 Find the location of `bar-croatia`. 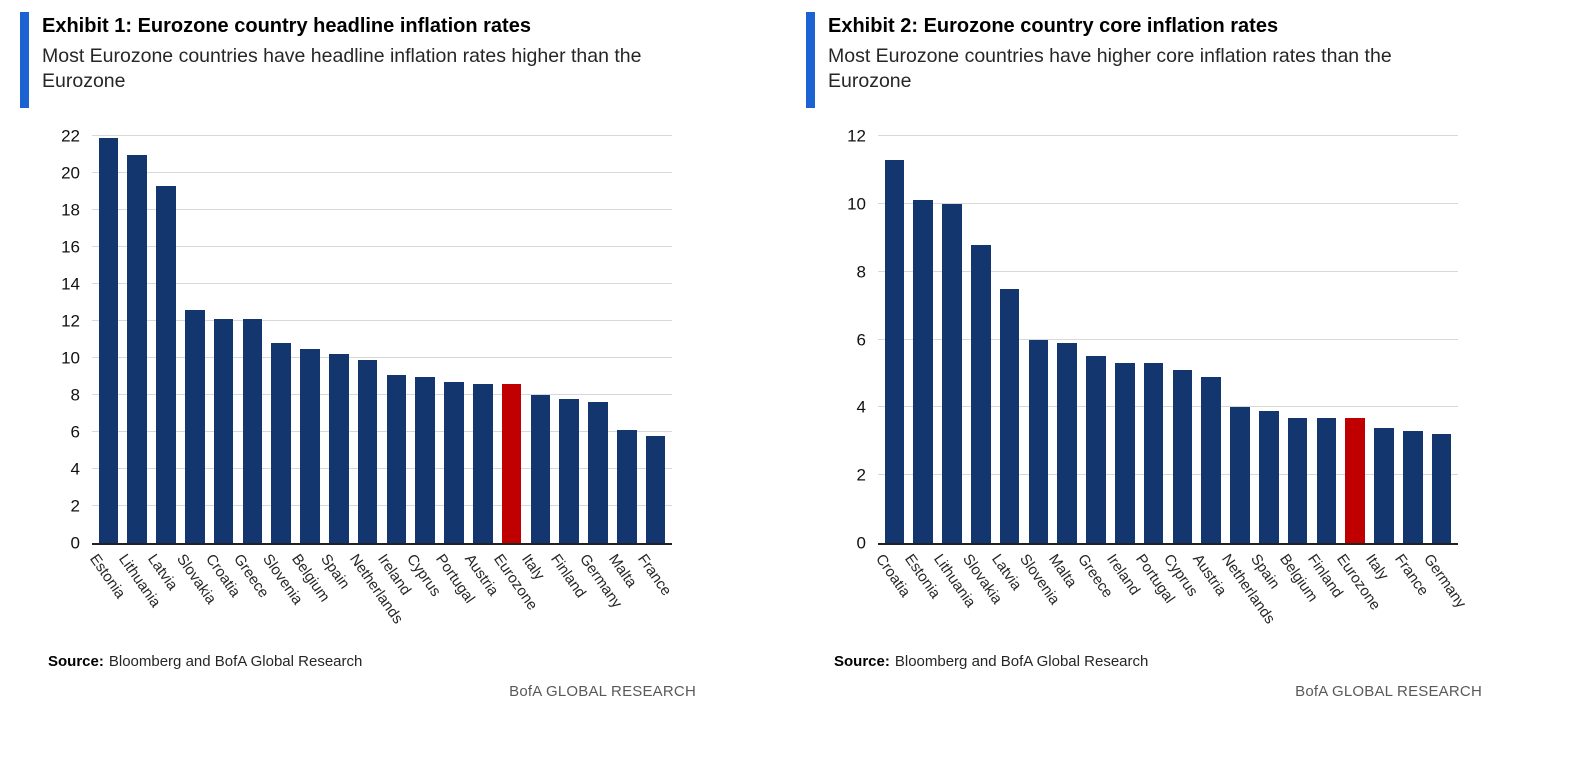

bar-croatia is located at coordinates (894, 351).